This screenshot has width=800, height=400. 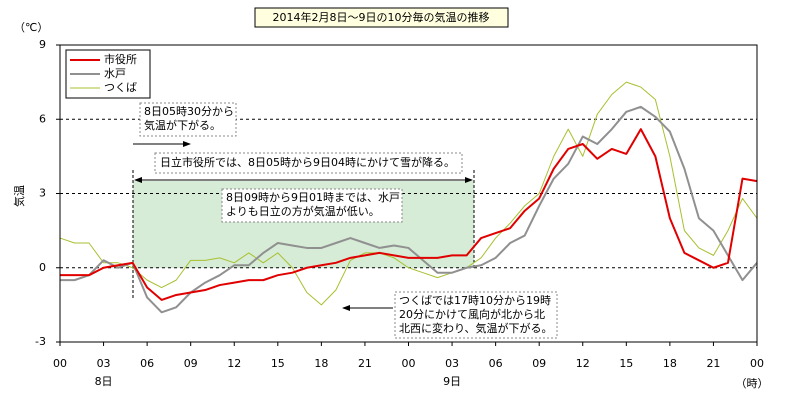 What do you see at coordinates (475, 300) in the screenshot?
I see `annotation: つくばでは17時10分から19時` at bounding box center [475, 300].